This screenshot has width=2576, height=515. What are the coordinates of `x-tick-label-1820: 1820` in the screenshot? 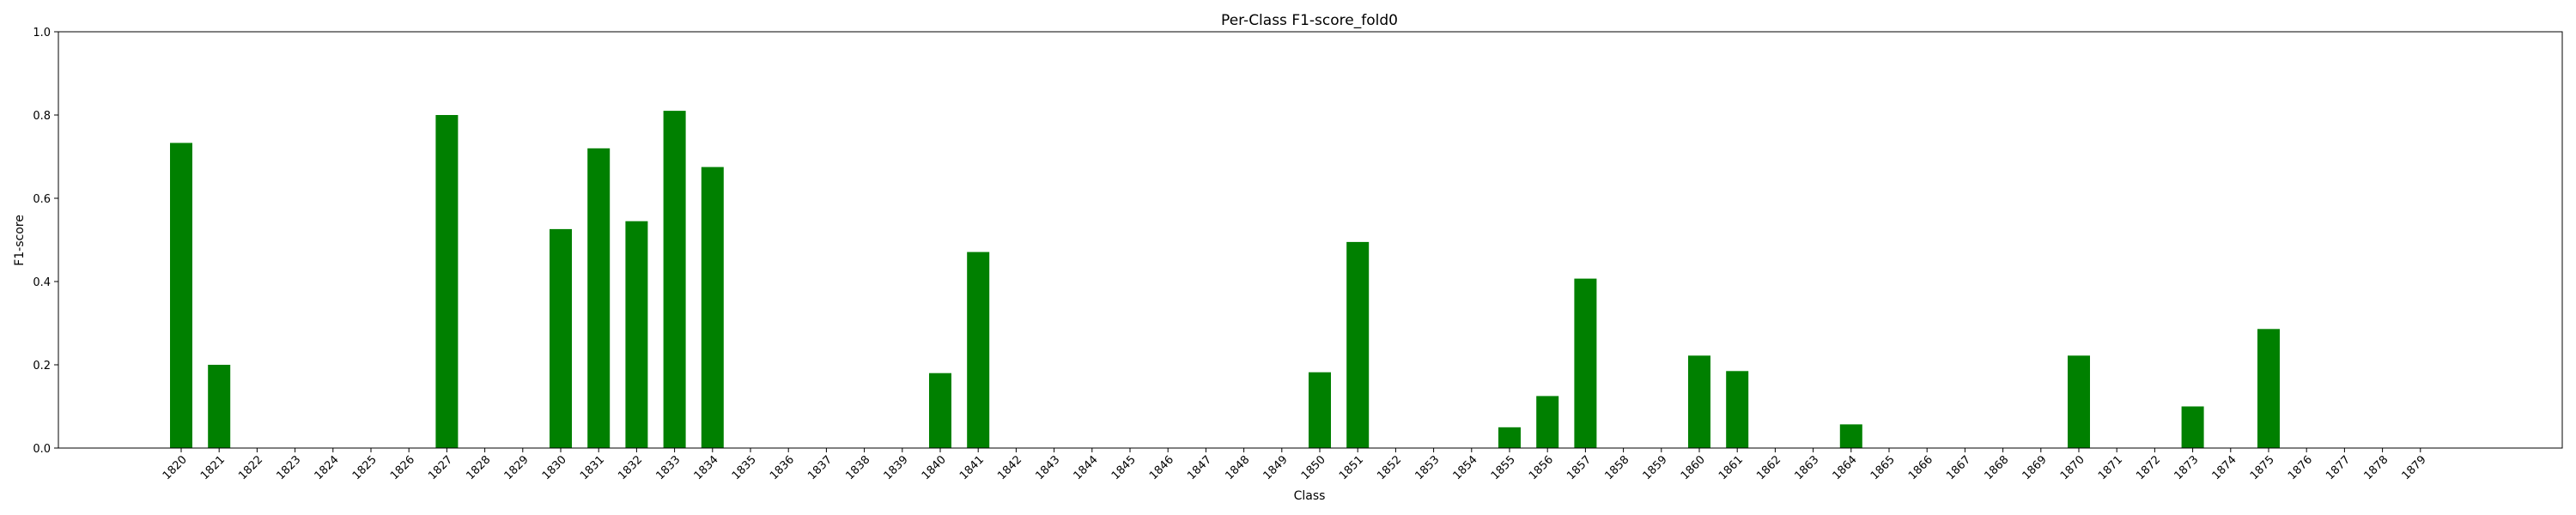 It's located at (175, 467).